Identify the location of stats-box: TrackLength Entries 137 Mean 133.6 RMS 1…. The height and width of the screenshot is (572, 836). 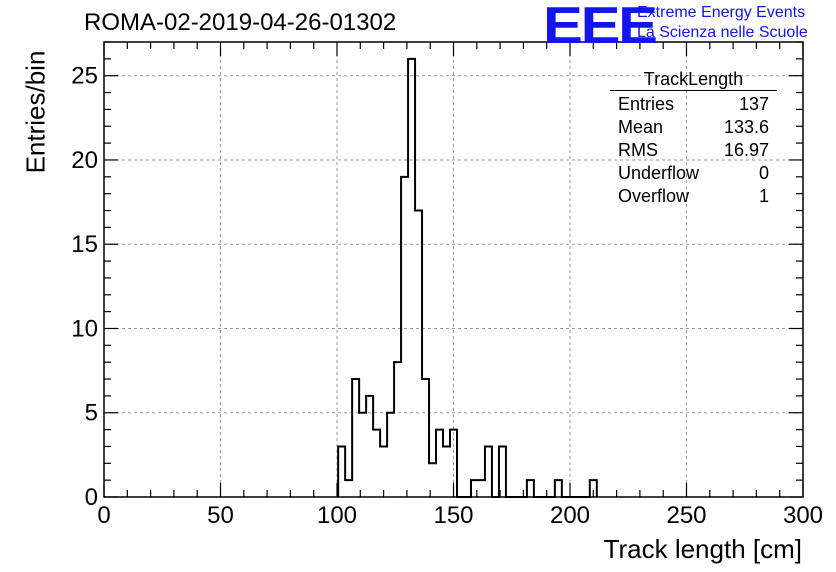
(693, 138).